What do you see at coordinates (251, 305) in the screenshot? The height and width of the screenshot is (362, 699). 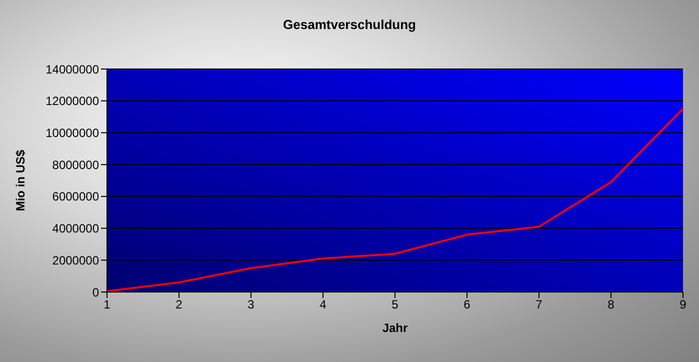 I see `x-tick-label: 3` at bounding box center [251, 305].